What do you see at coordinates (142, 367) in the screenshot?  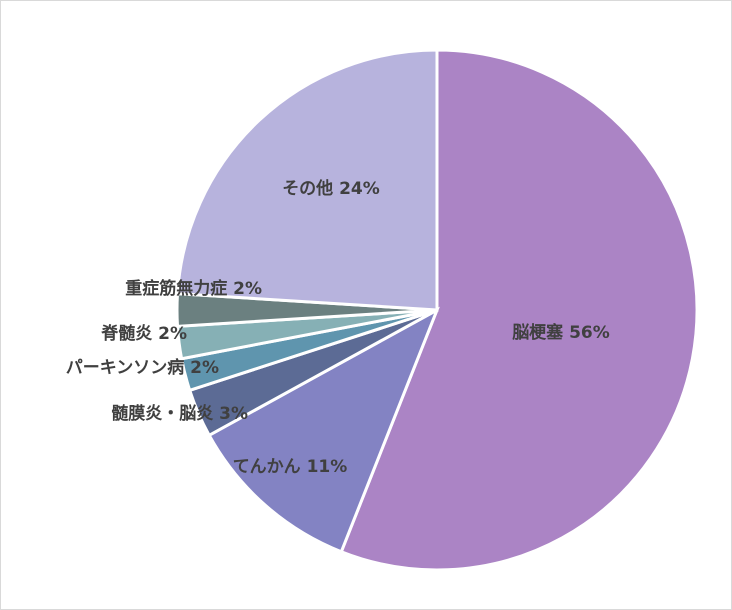 I see `slice-label-3: パーキンソン病 2%` at bounding box center [142, 367].